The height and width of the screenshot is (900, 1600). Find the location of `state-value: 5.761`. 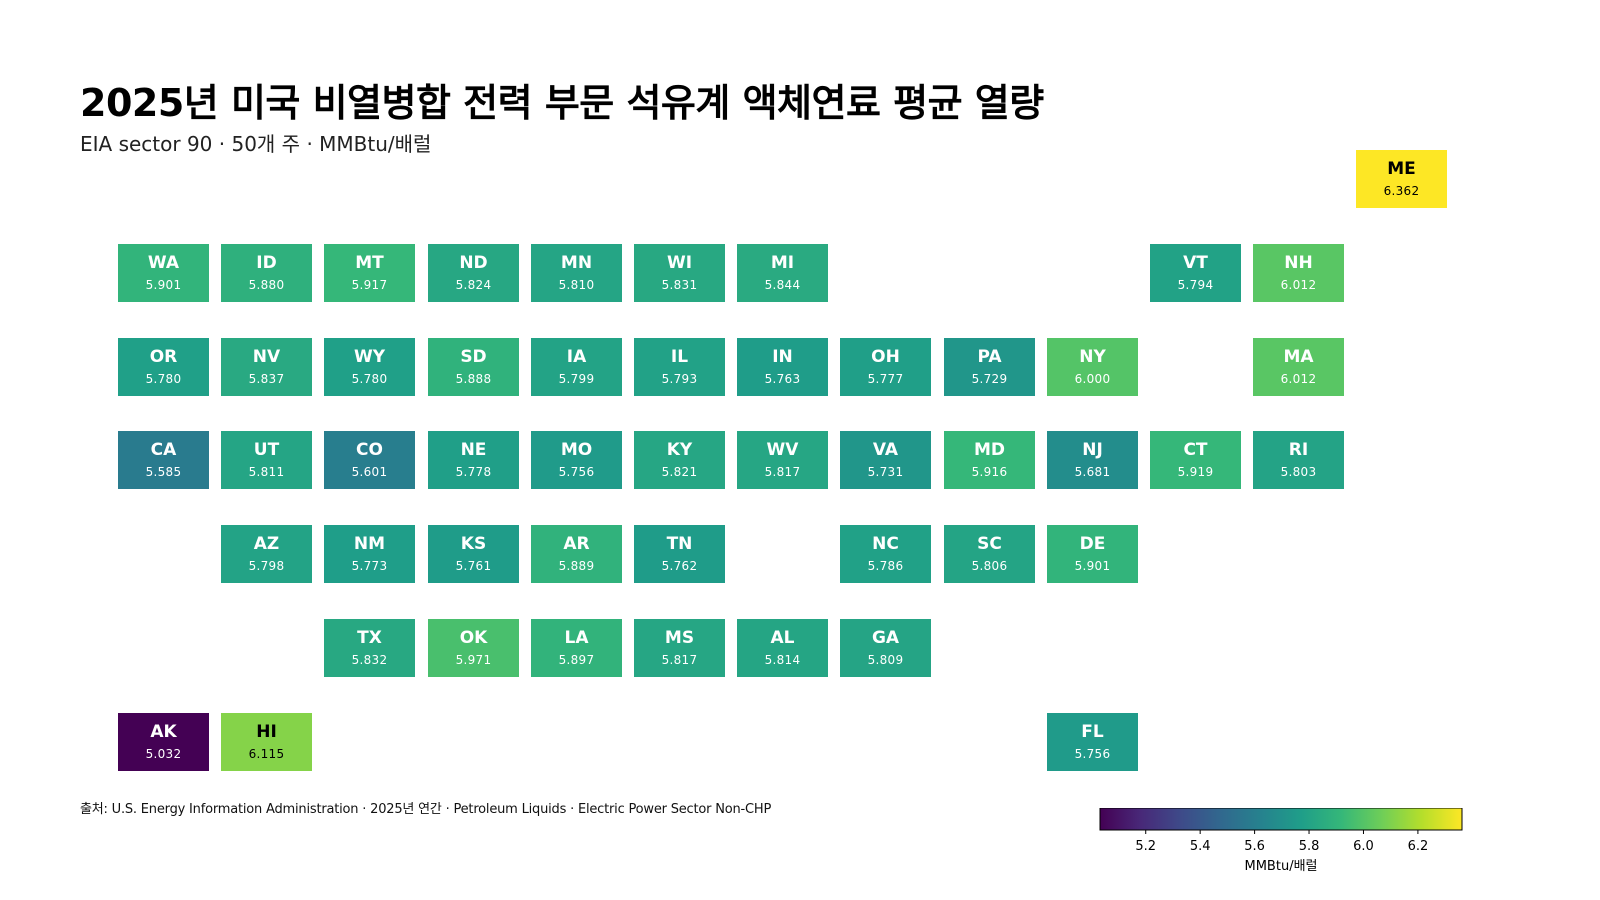

state-value: 5.761 is located at coordinates (473, 566).